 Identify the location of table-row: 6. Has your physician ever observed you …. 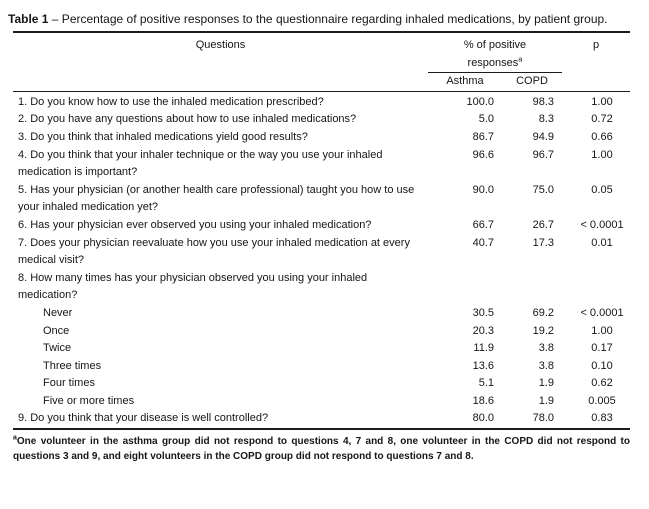
(321, 226).